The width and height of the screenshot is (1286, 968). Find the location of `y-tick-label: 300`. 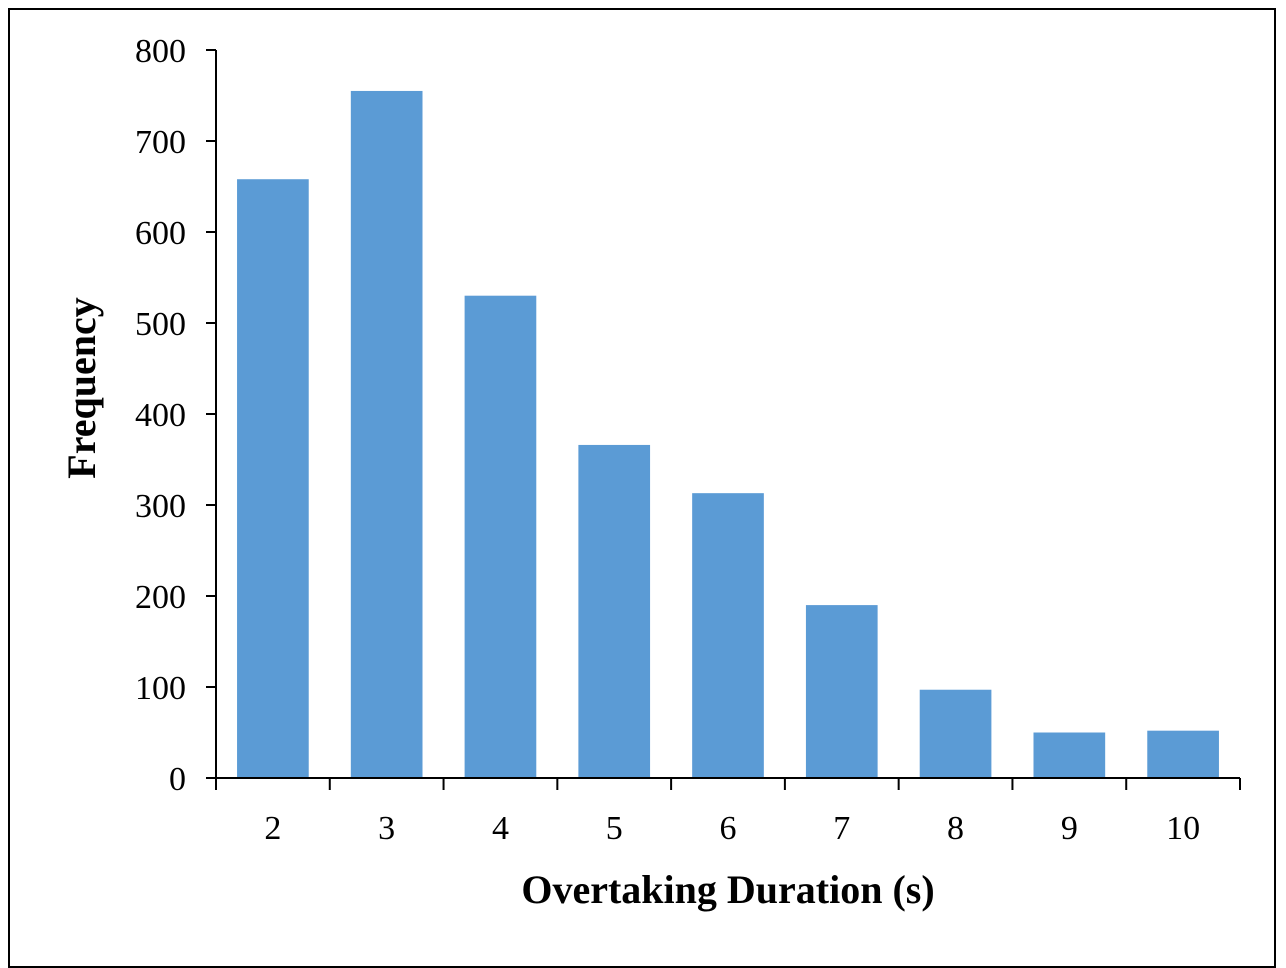

y-tick-label: 300 is located at coordinates (160, 506).